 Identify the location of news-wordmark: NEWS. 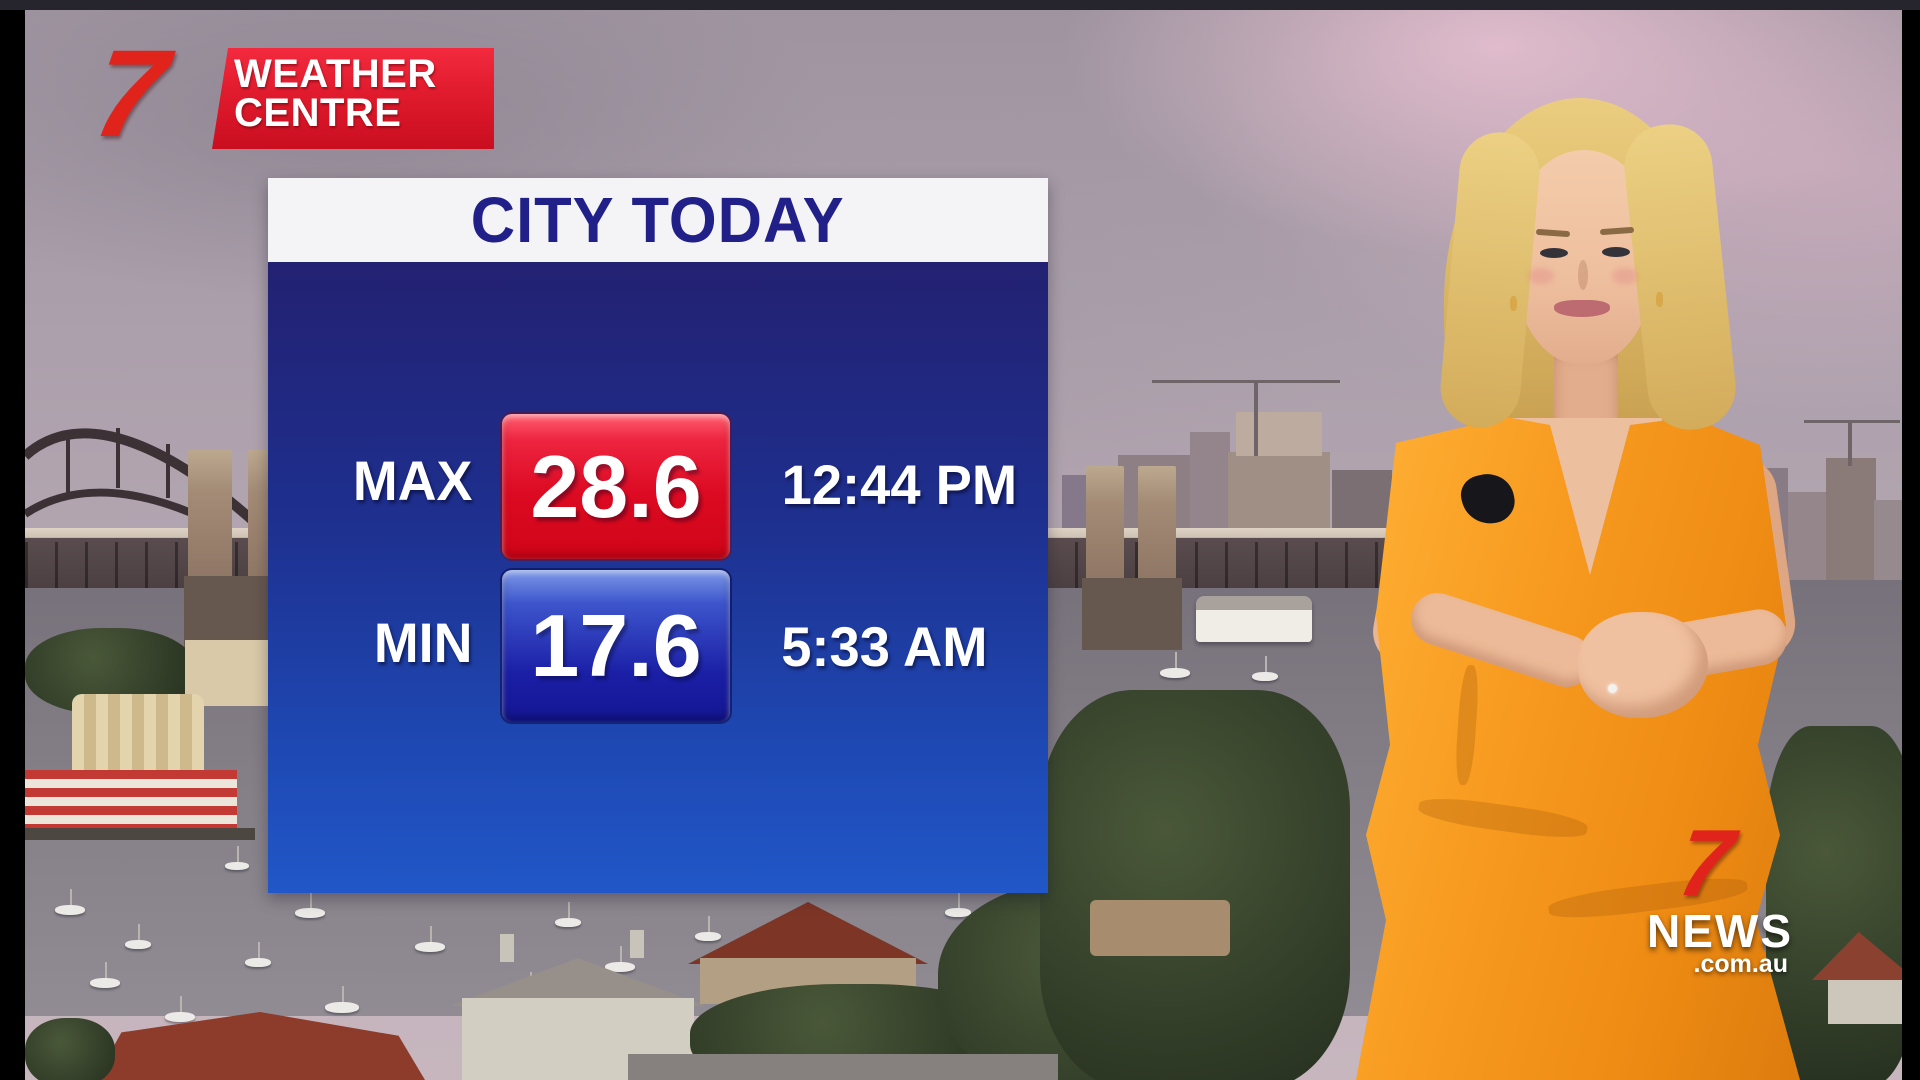
(1720, 931).